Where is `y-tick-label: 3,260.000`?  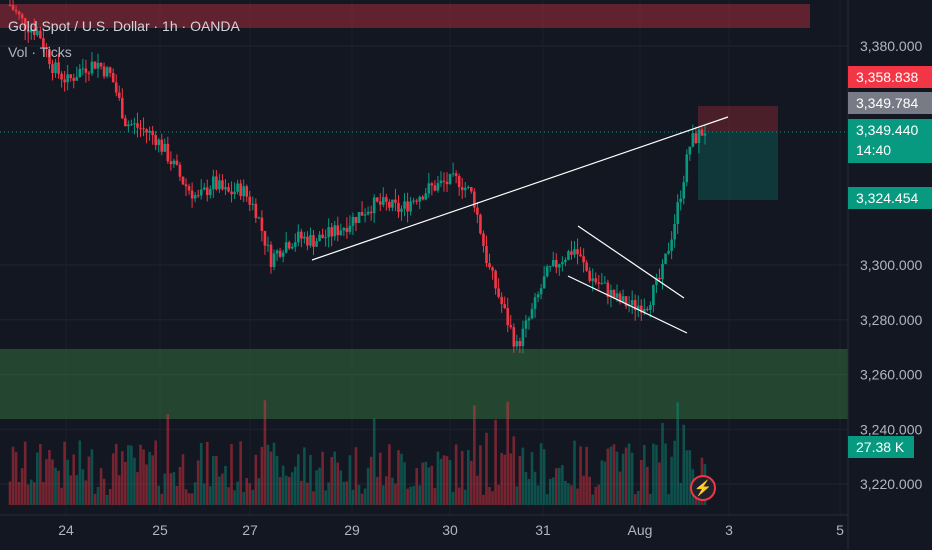 y-tick-label: 3,260.000 is located at coordinates (891, 375).